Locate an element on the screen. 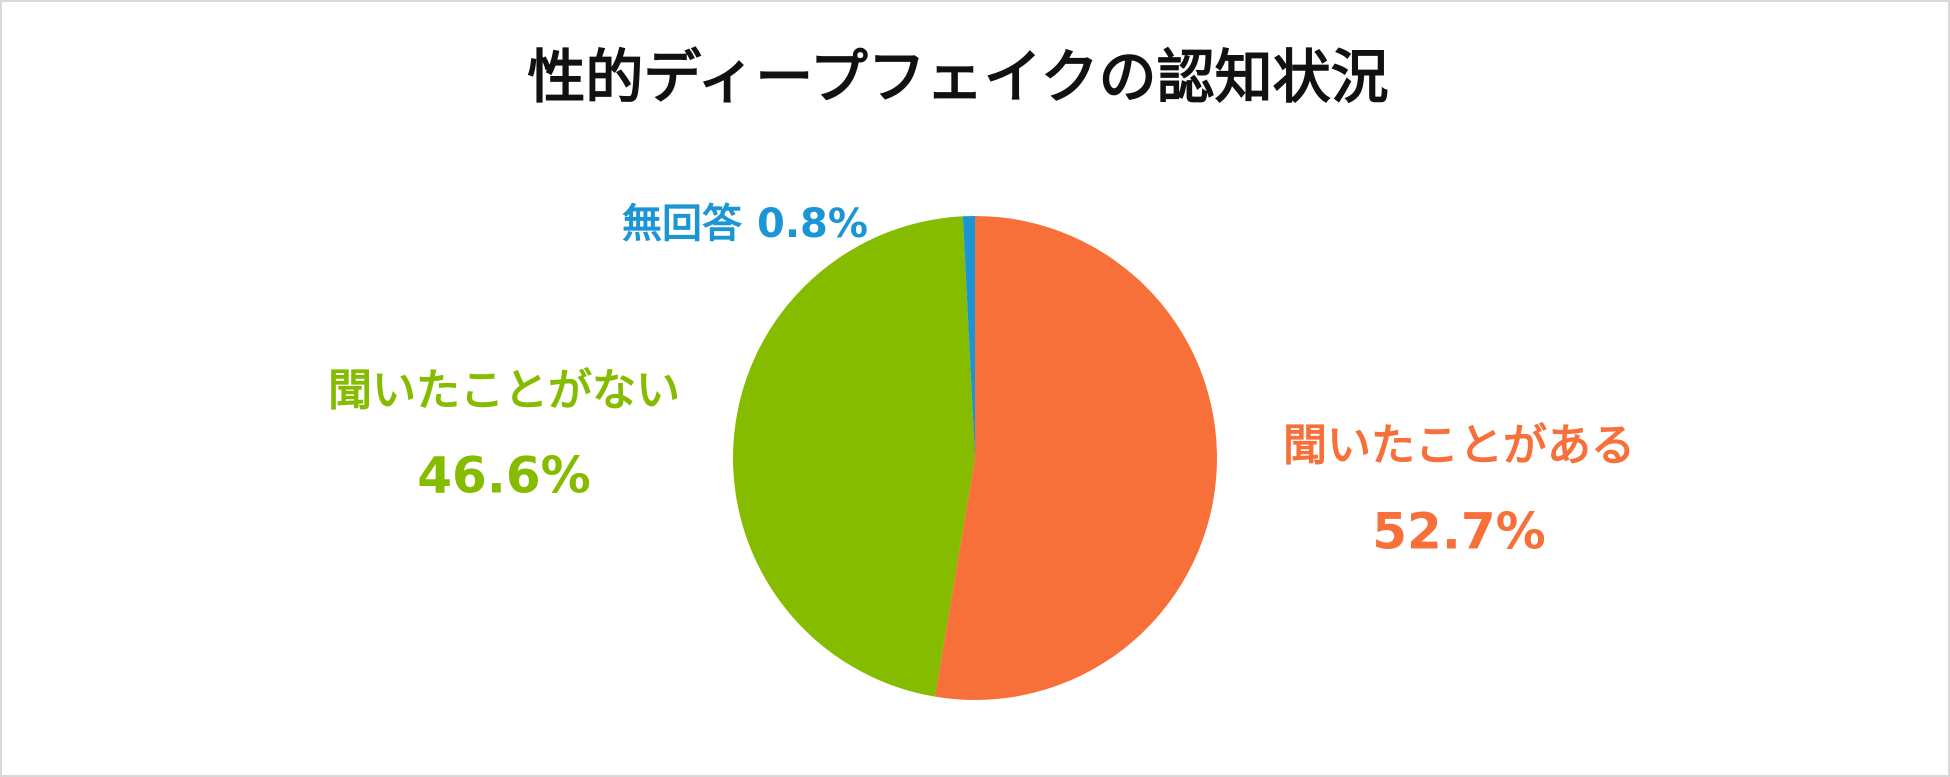 The height and width of the screenshot is (777, 1950). category-label: 聞いたことがない is located at coordinates (504, 390).